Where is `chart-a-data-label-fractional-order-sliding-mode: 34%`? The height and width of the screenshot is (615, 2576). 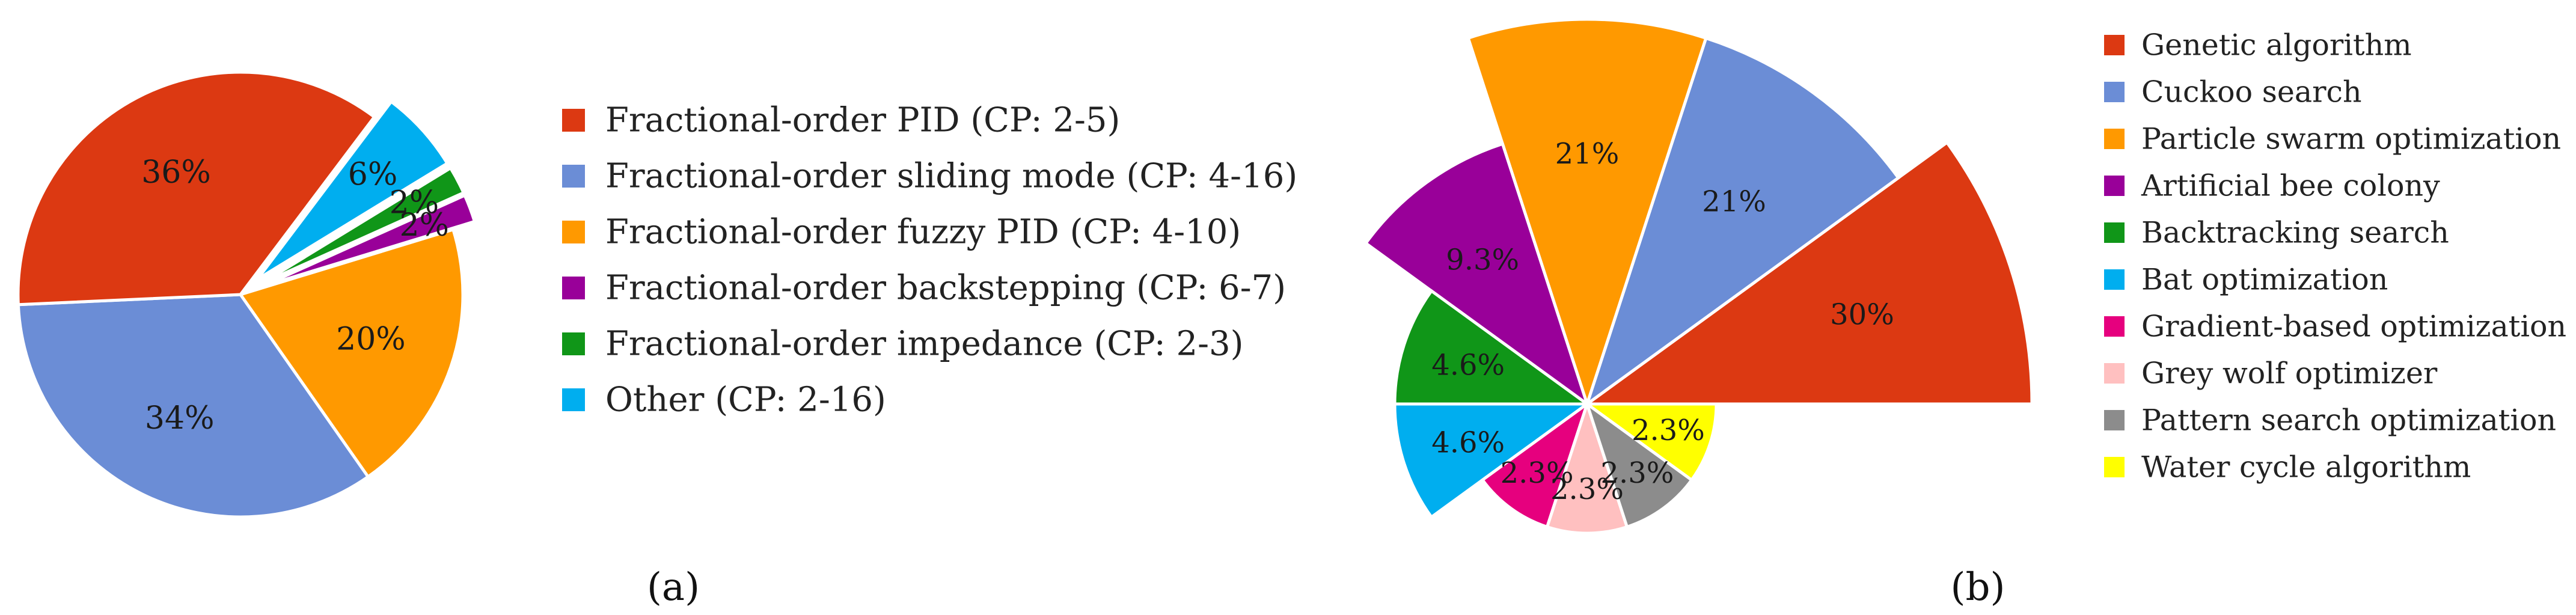 chart-a-data-label-fractional-order-sliding-mode: 34% is located at coordinates (180, 418).